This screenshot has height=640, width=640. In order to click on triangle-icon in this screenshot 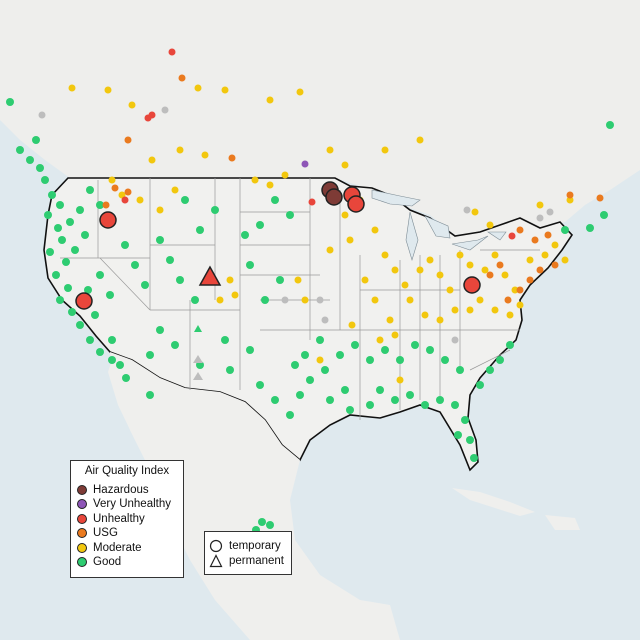, I will do `click(216, 561)`.